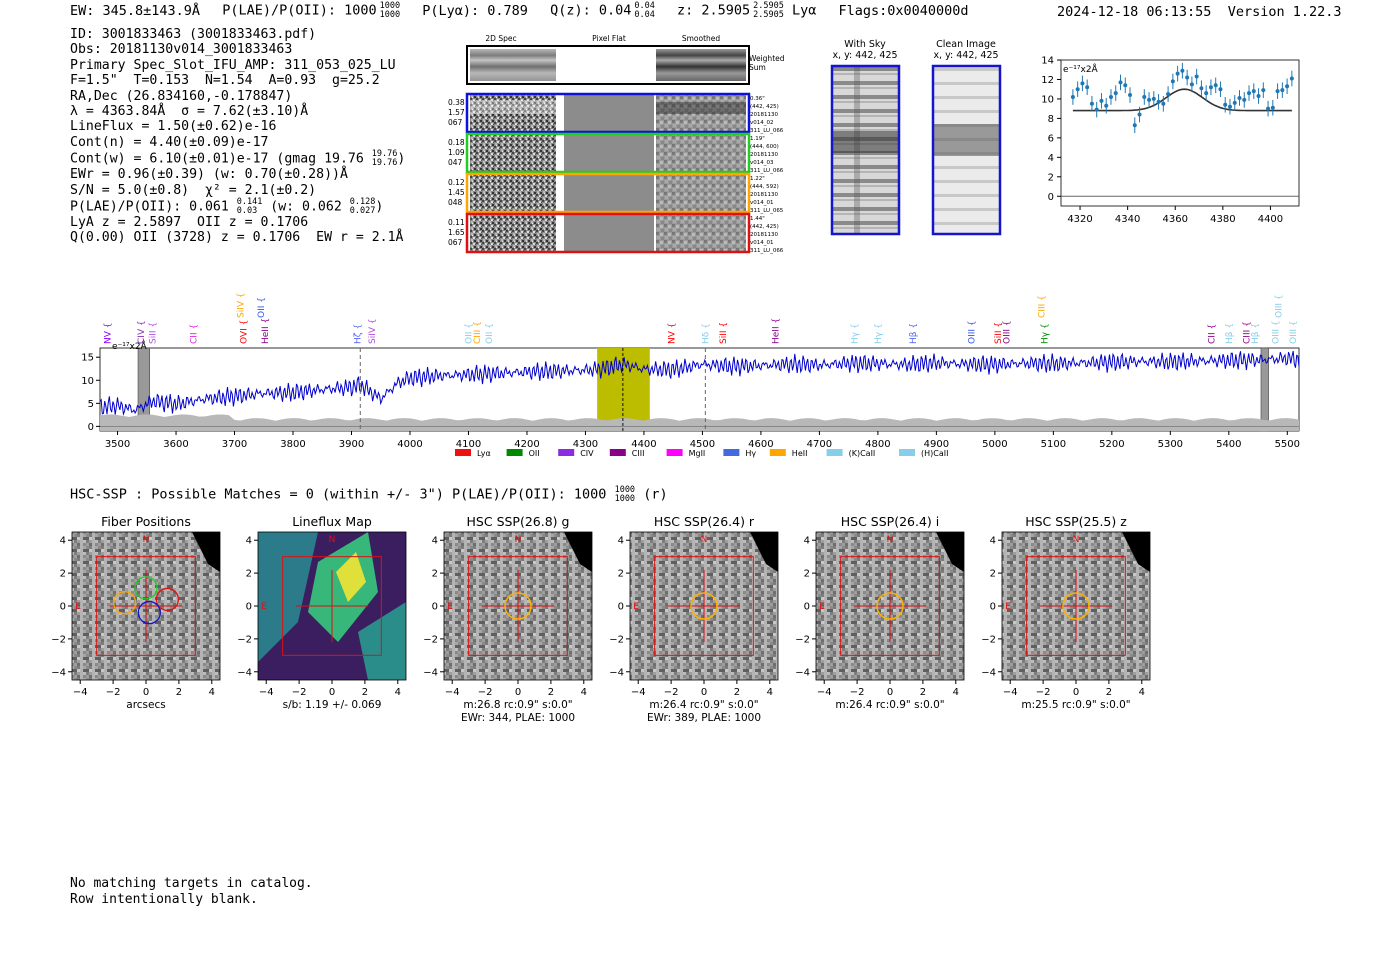  What do you see at coordinates (802, 672) in the screenshot?
I see `panel-ytick-label: −4` at bounding box center [802, 672].